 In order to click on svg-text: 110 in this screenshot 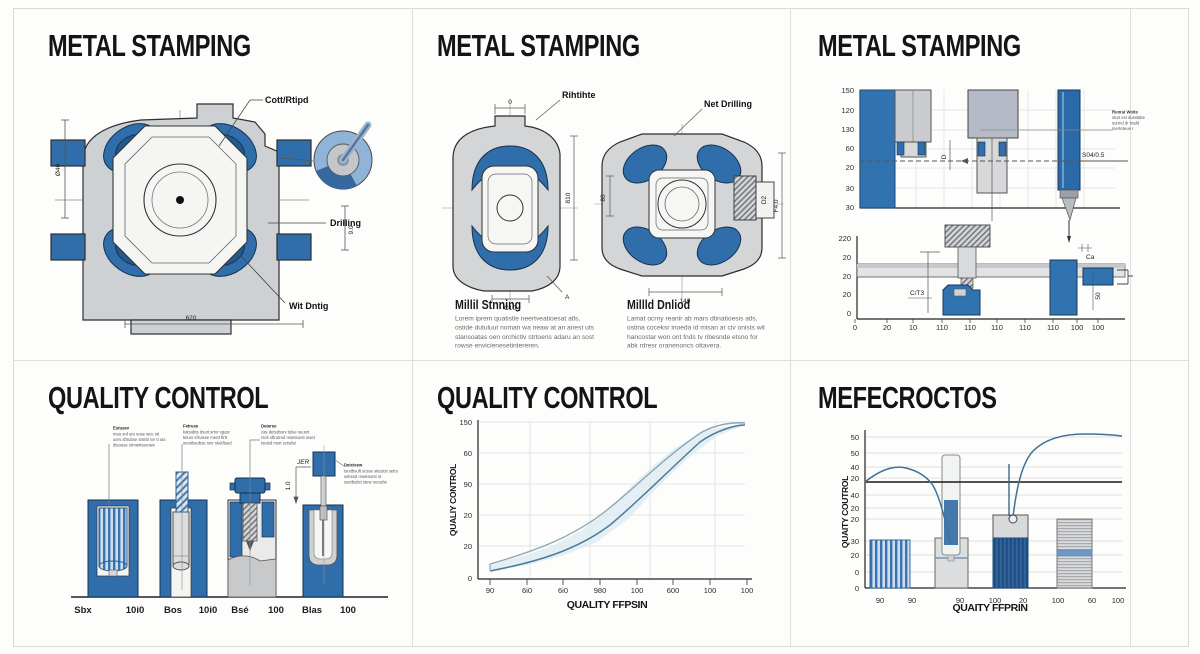, I will do `click(1025, 327)`.